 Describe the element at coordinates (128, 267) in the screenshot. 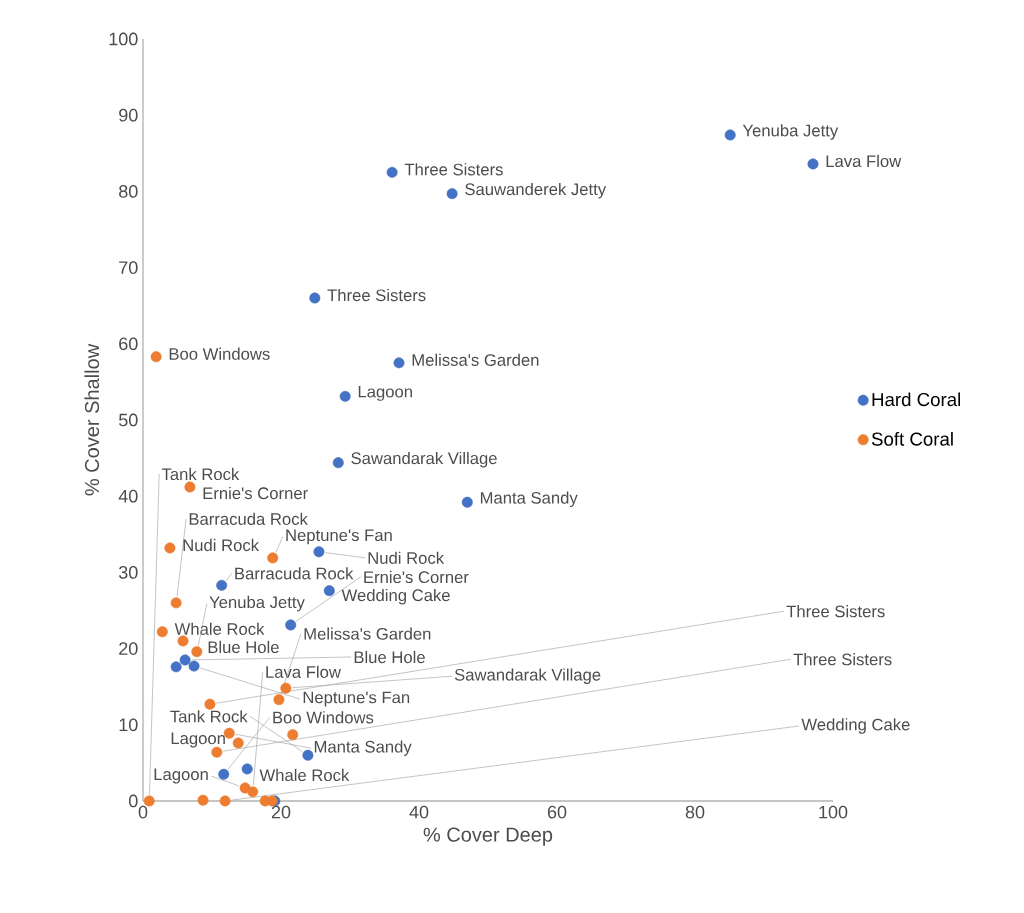

I see `y-tick-label: 70` at that location.